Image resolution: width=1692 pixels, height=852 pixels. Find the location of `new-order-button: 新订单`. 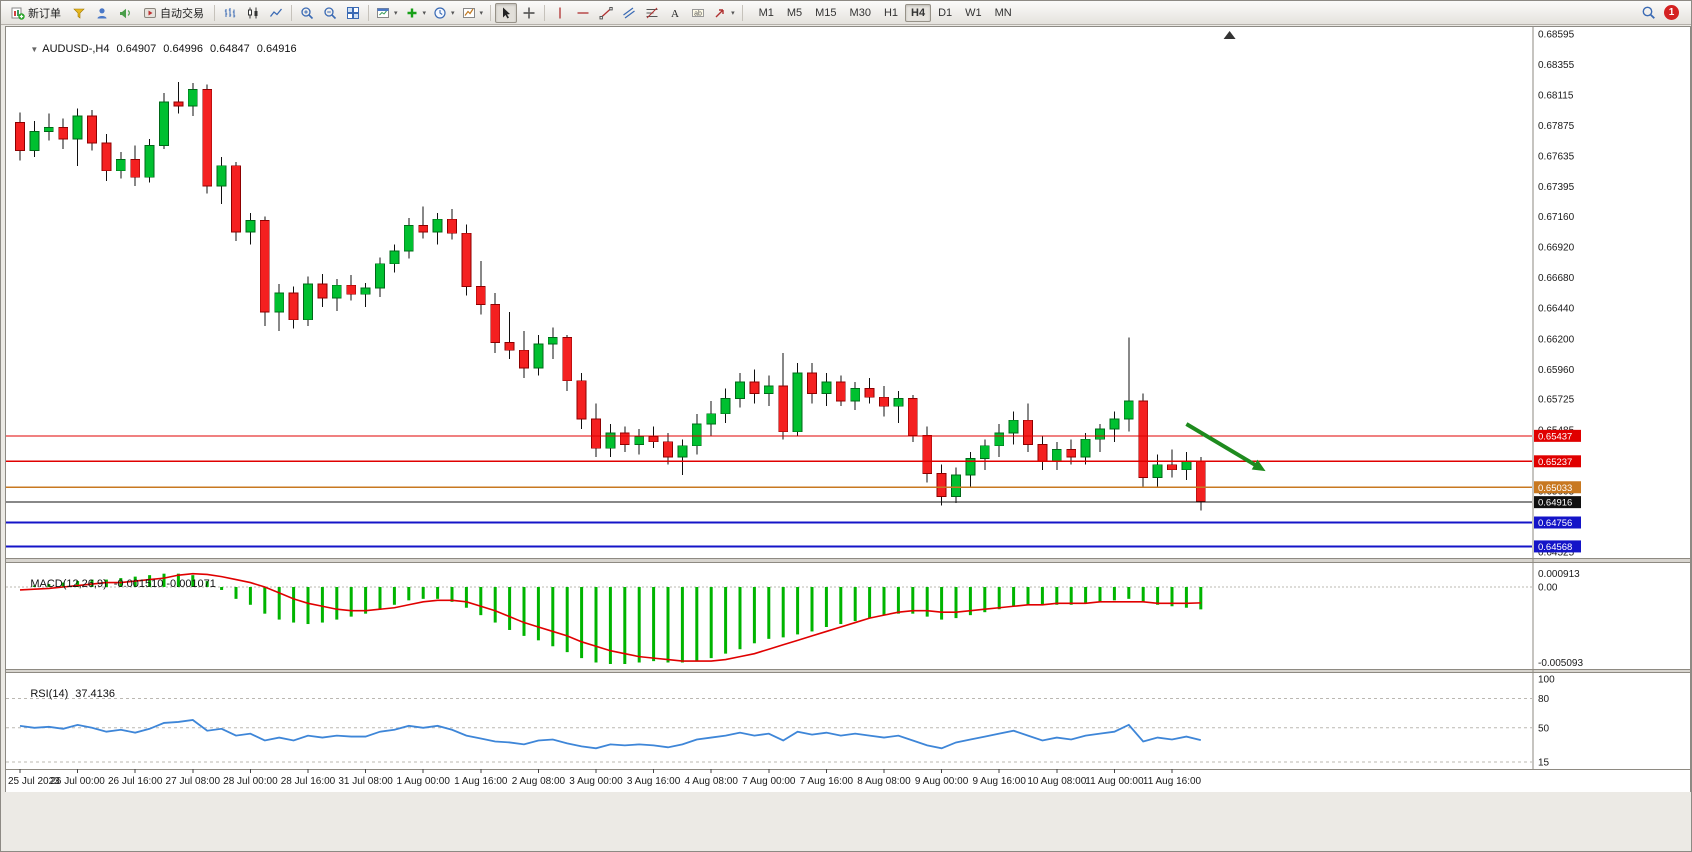

new-order-button: 新订单 is located at coordinates (36, 13).